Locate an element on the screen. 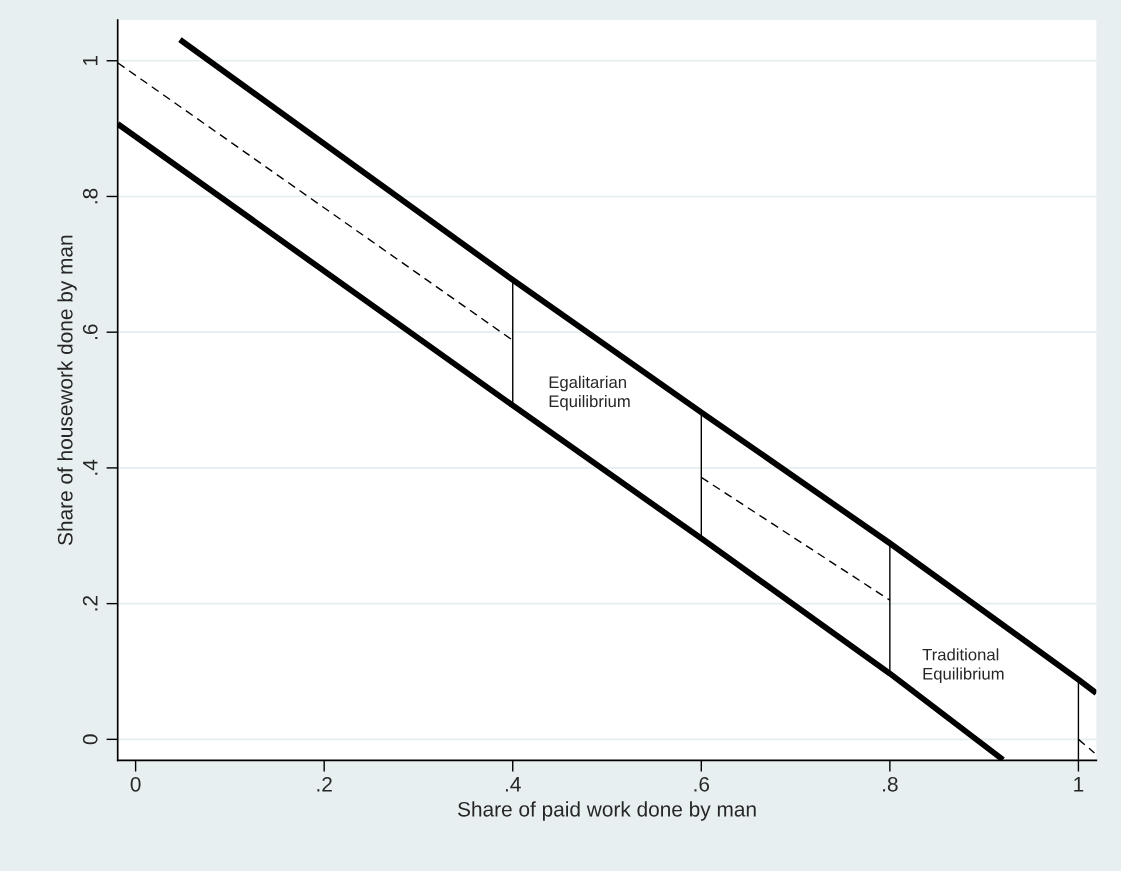 Image resolution: width=1121 pixels, height=871 pixels. y-axis-title: Share of housework done by man is located at coordinates (67, 390).